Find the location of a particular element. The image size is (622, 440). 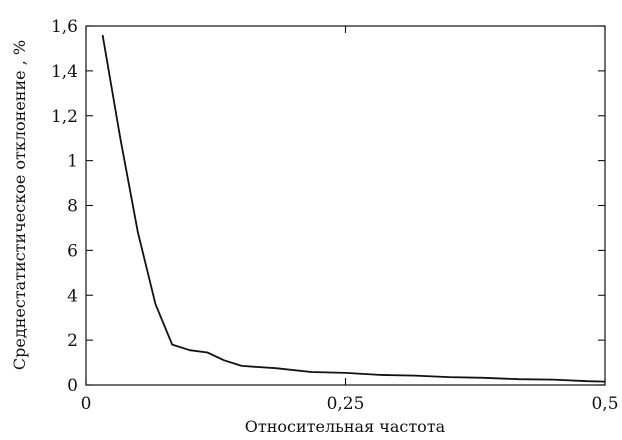

x-tick-label: 0,5 is located at coordinates (604, 404).